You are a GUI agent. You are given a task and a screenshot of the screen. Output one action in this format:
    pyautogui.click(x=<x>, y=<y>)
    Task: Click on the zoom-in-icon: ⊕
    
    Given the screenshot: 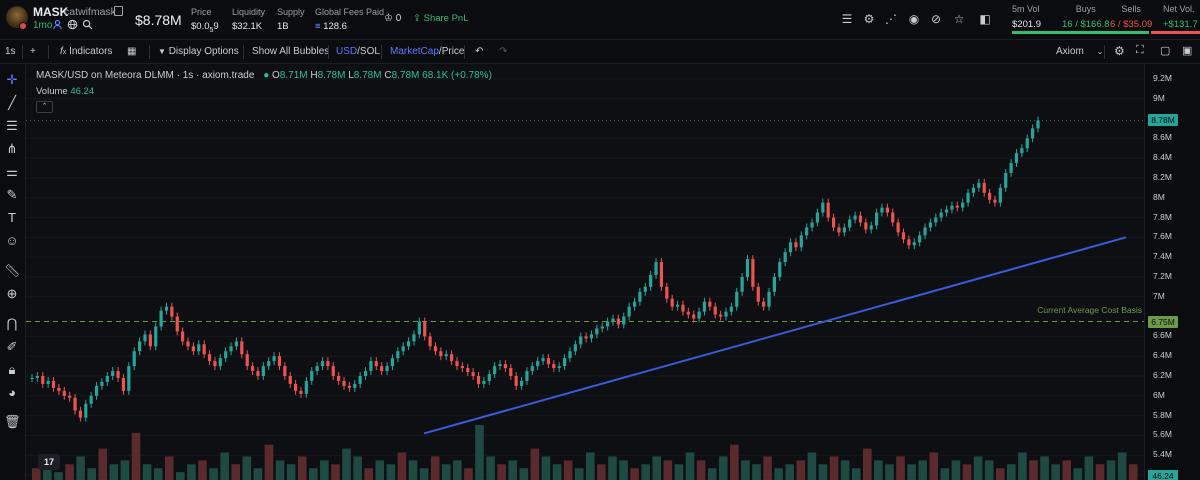 What is the action you would take?
    pyautogui.click(x=12, y=293)
    